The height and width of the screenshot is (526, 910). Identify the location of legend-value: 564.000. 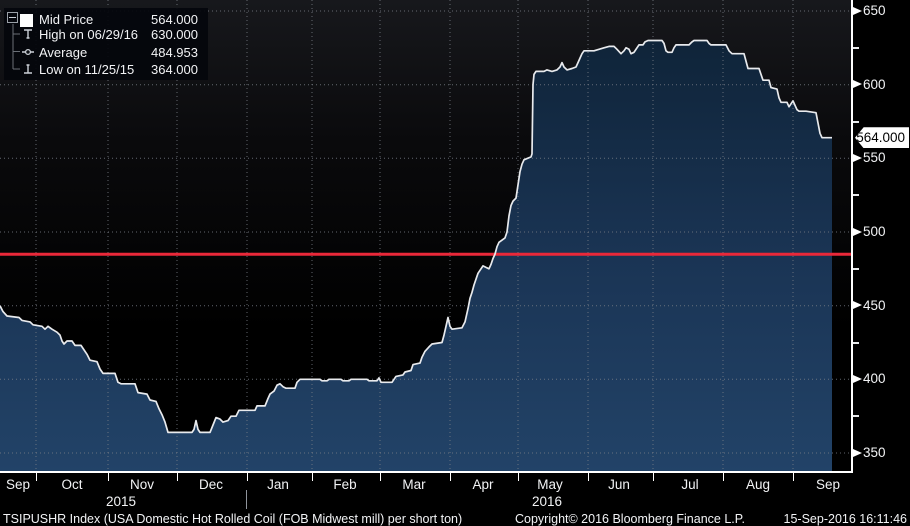
(174, 19).